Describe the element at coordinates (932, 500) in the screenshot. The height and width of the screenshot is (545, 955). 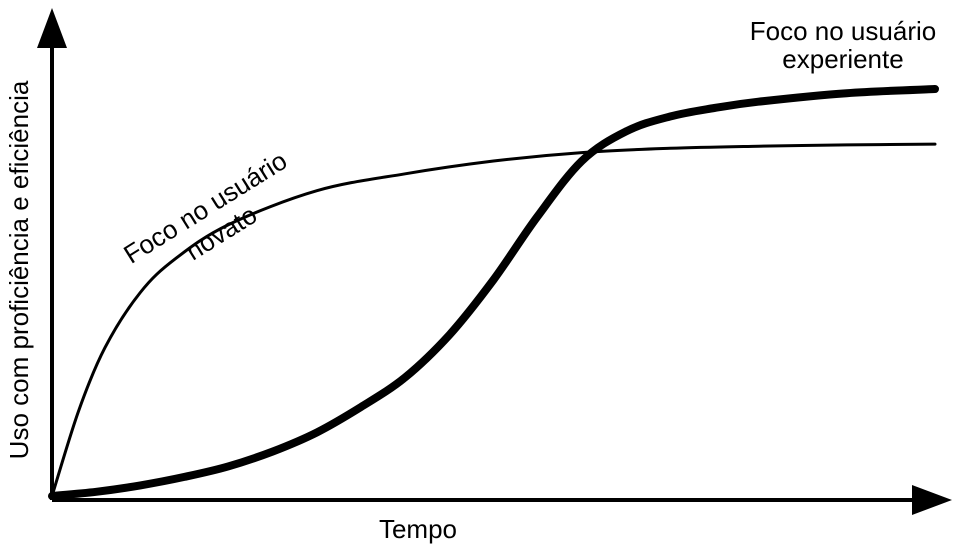
I see `x-axis-arrow` at that location.